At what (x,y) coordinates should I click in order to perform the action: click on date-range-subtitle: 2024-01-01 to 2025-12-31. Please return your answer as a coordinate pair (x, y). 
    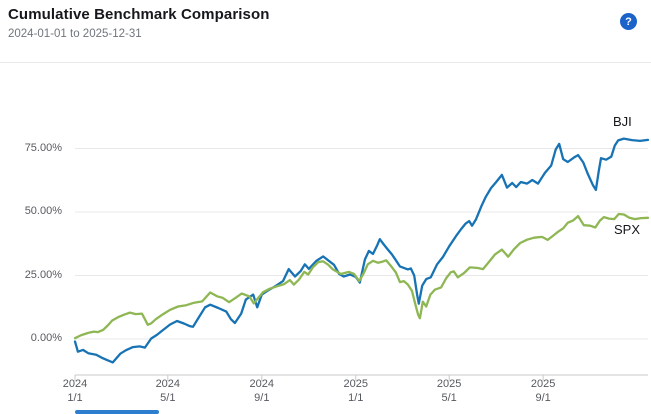
    Looking at the image, I should click on (75, 34).